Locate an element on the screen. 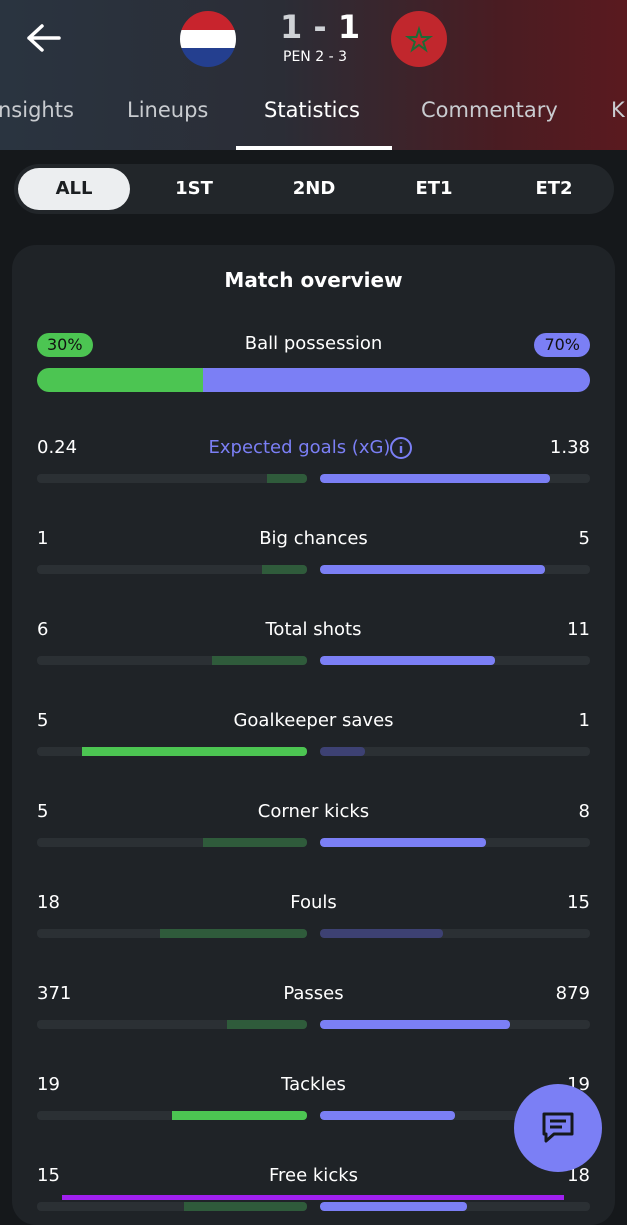  back-button is located at coordinates (43, 38).